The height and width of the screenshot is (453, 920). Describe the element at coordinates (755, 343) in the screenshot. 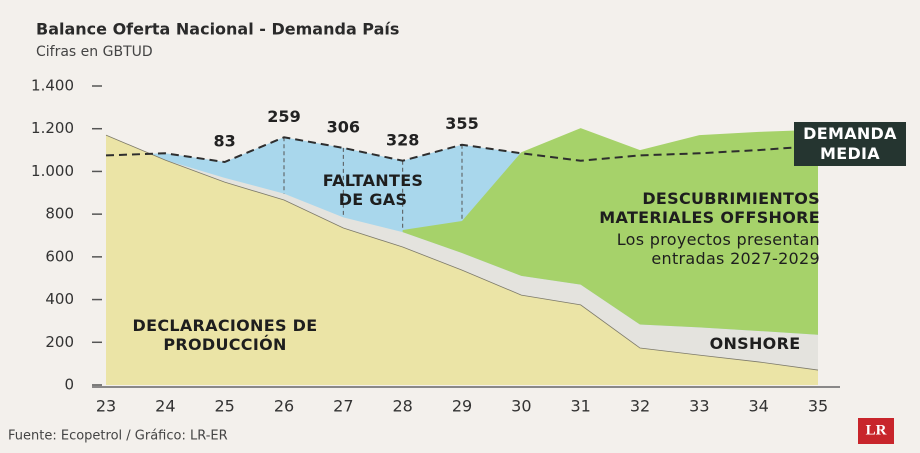

I see `series-label: ONSHORE` at that location.